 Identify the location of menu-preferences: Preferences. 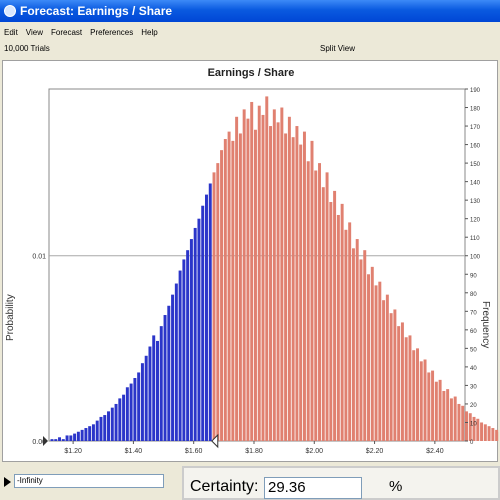
(112, 32).